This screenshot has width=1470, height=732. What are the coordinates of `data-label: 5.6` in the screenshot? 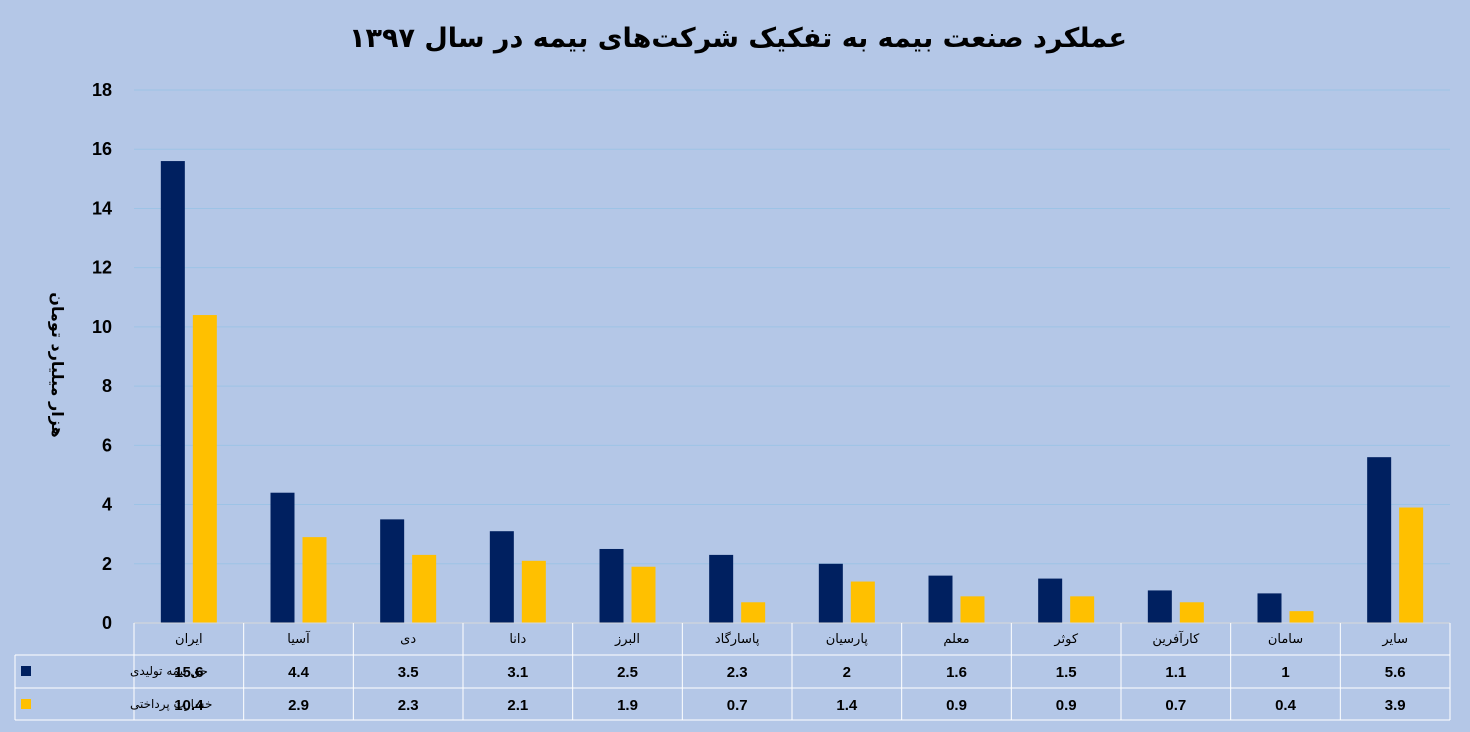 It's located at (1395, 672).